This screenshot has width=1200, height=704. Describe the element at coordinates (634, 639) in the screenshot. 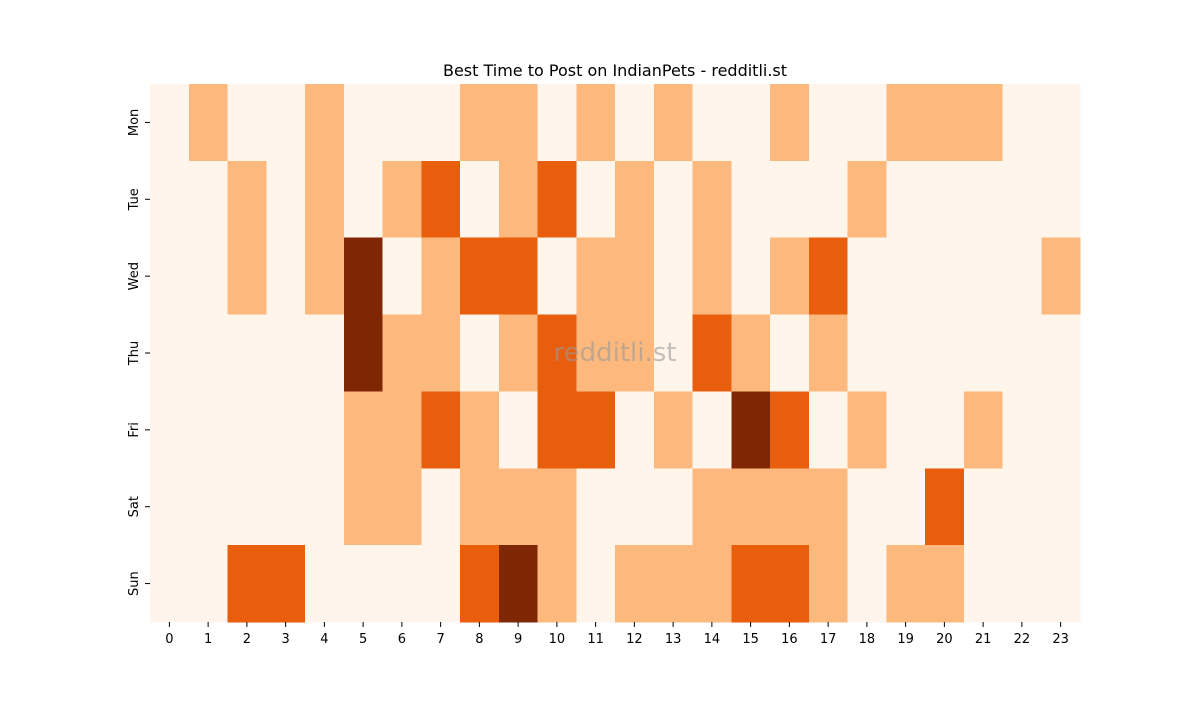

I see `x-tick-label-12: 12` at that location.